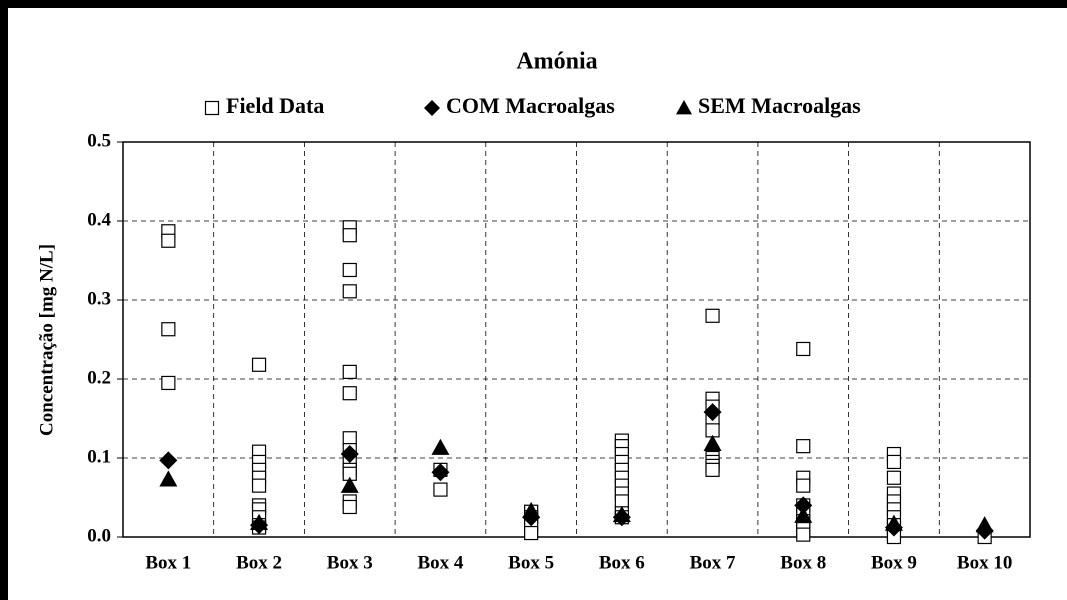 The width and height of the screenshot is (1067, 600). I want to click on x-tick-label: Box 3, so click(350, 562).